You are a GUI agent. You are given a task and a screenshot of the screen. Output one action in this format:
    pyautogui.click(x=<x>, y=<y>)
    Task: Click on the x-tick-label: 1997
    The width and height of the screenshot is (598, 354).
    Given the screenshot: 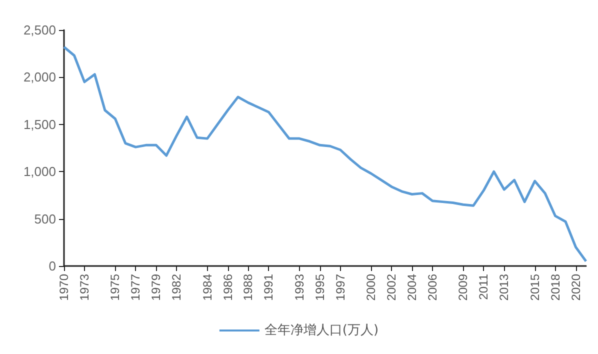 What is the action you would take?
    pyautogui.click(x=340, y=287)
    